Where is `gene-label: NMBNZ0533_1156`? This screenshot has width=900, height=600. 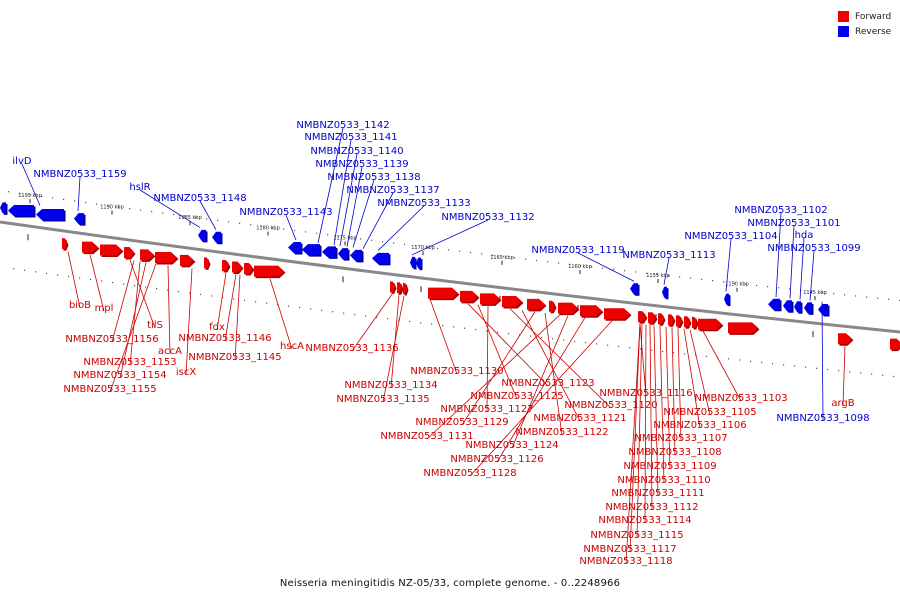 gene-label: NMBNZ0533_1156 is located at coordinates (111, 339).